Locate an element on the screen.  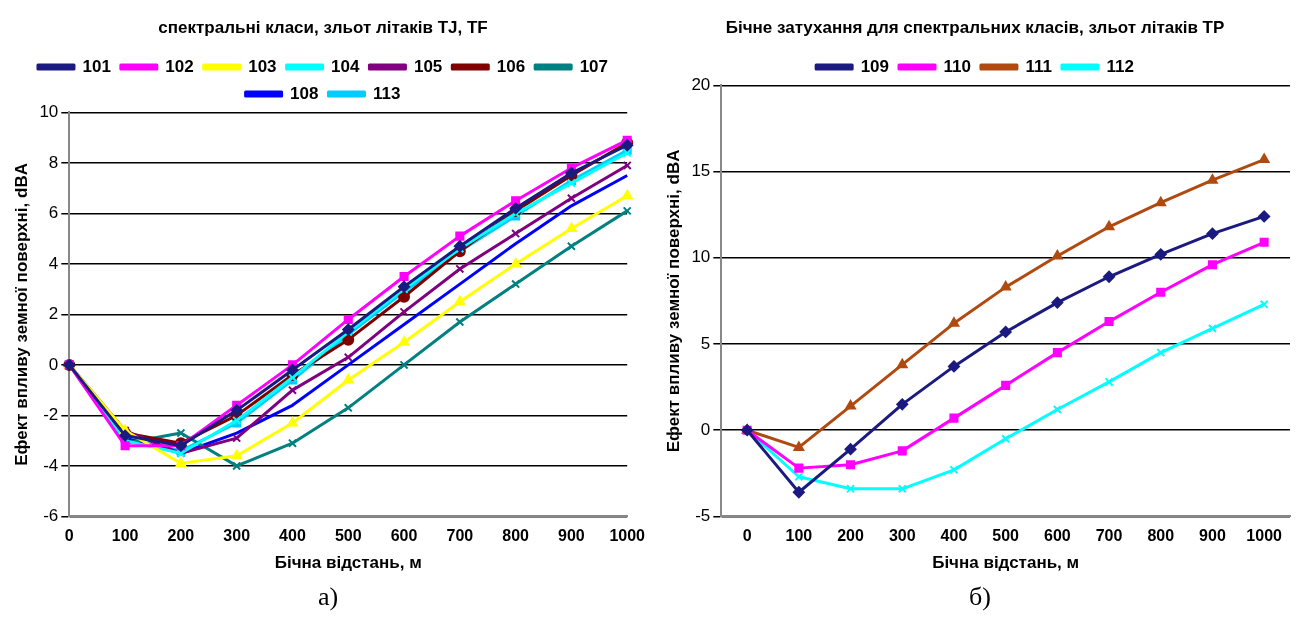
y-tick-label: 5 is located at coordinates (705, 343).